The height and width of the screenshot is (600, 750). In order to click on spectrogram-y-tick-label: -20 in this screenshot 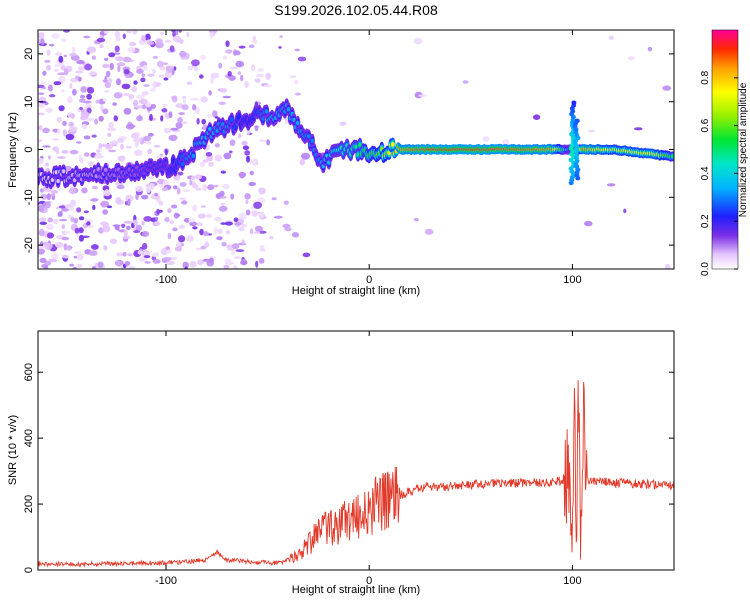, I will do `click(29, 245)`.